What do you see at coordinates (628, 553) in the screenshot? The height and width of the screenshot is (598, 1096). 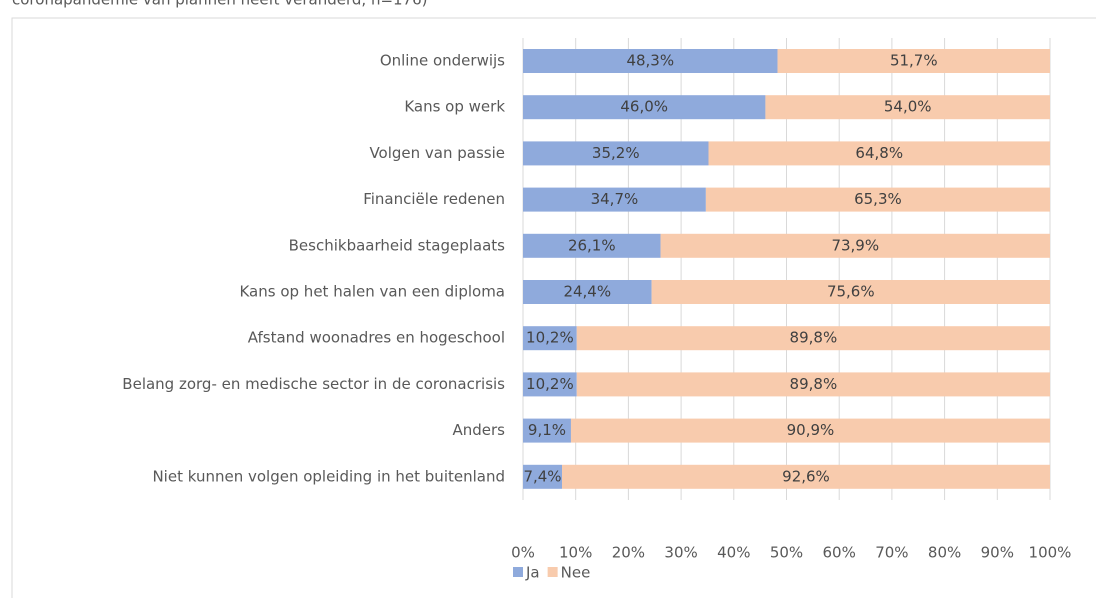 I see `x-tick-label: 20%` at bounding box center [628, 553].